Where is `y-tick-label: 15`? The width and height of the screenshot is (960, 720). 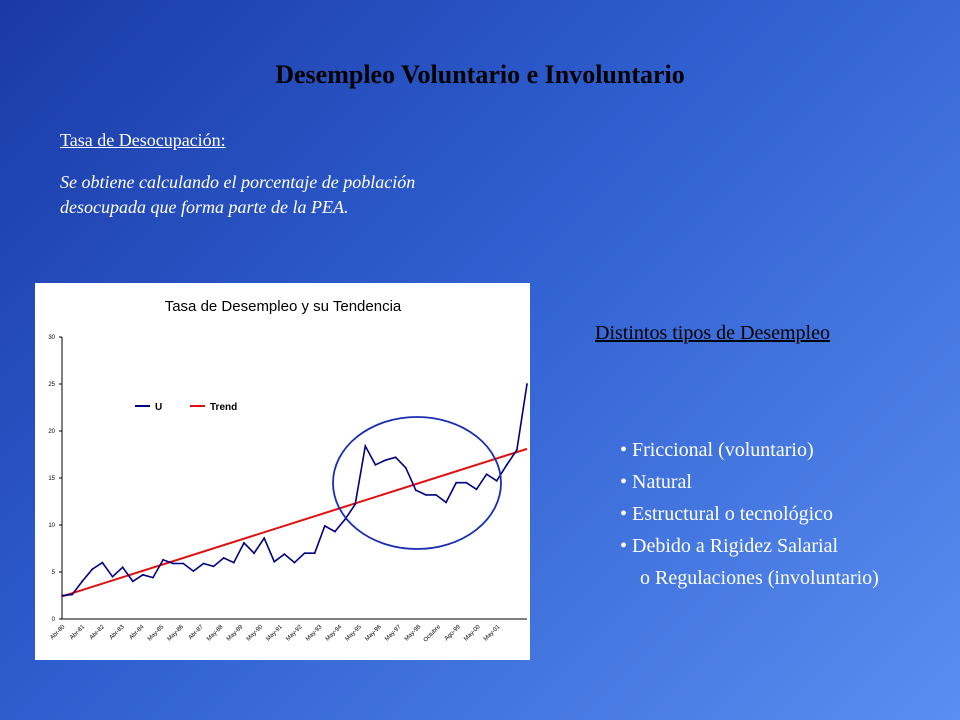
y-tick-label: 15 is located at coordinates (51, 479).